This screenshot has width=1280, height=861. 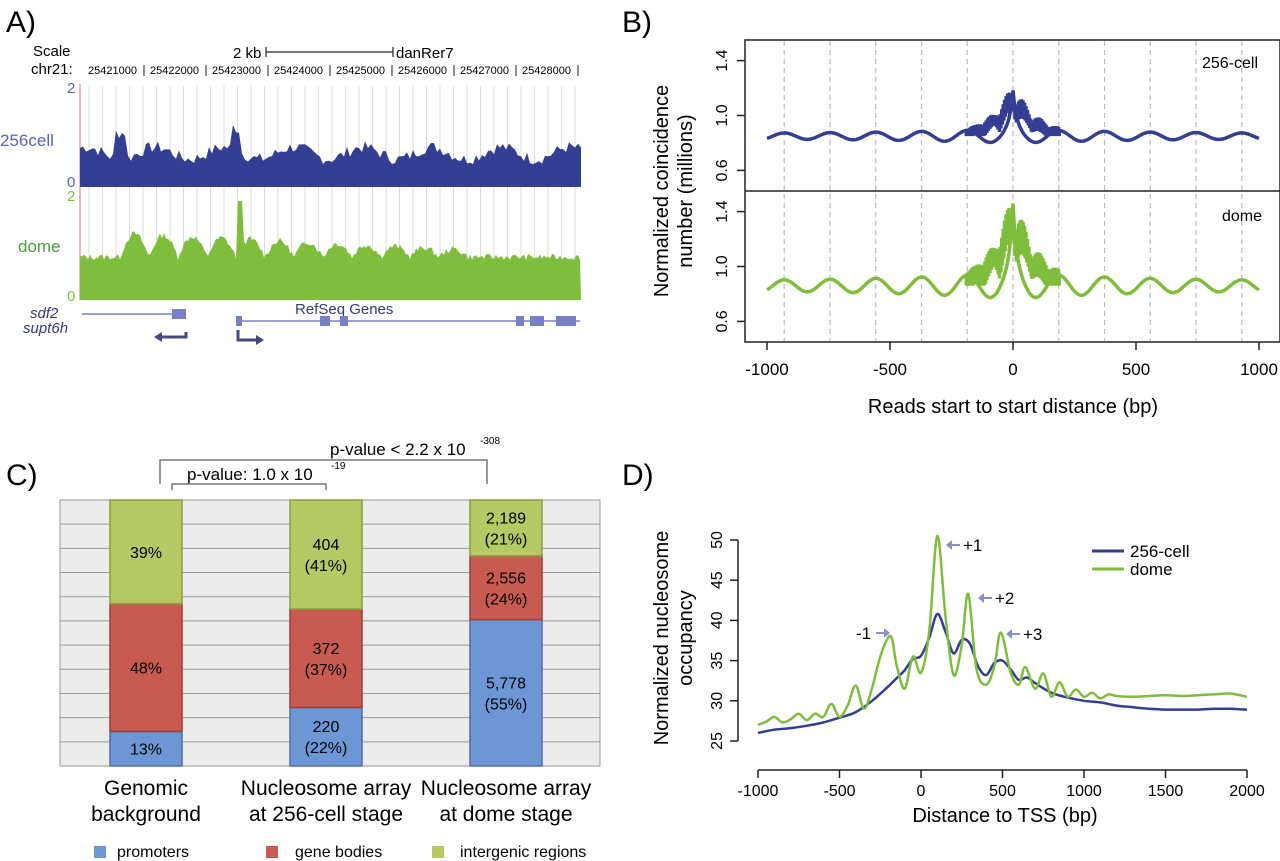 What do you see at coordinates (686, 638) in the screenshot?
I see `plot-d-ylabel-line2: occupancy` at bounding box center [686, 638].